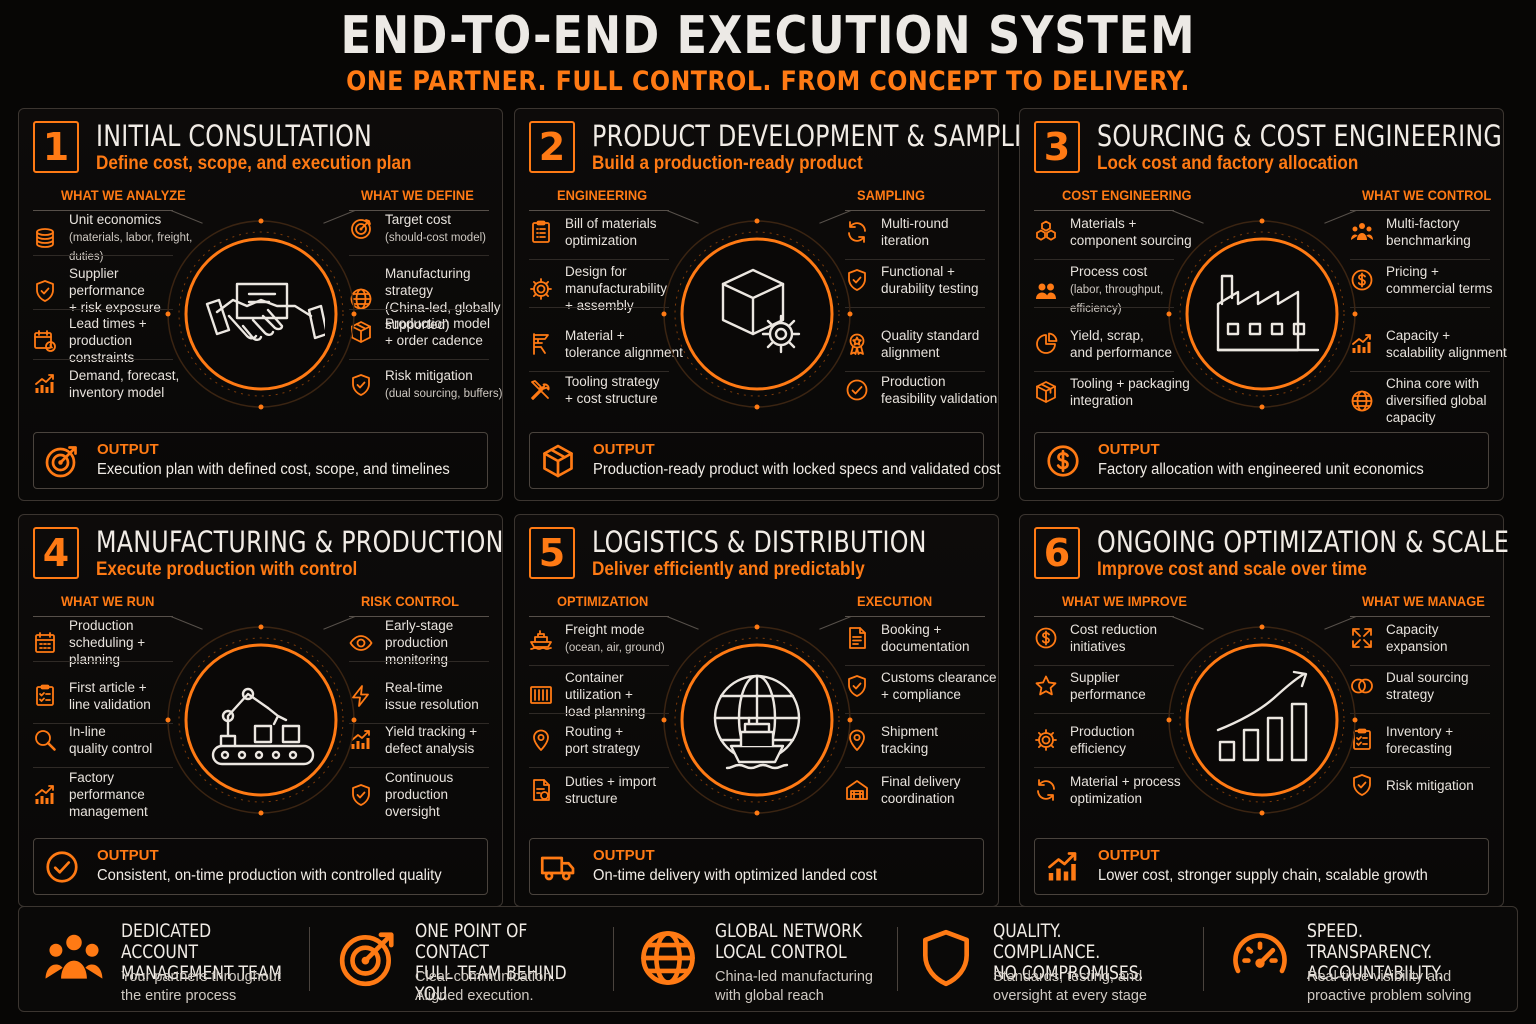 This screenshot has width=1536, height=1024. What do you see at coordinates (541, 639) in the screenshot?
I see `ship-icon` at bounding box center [541, 639].